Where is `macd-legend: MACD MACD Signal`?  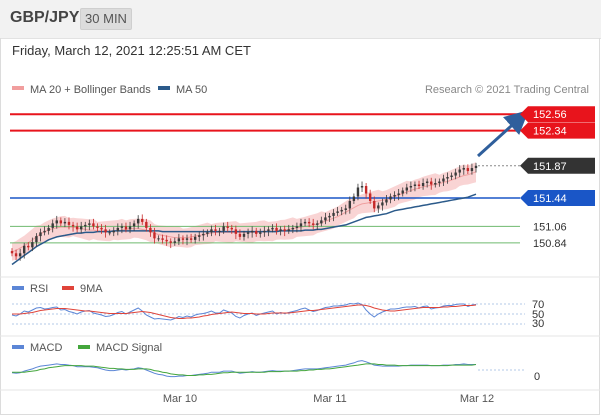 macd-legend: MACD MACD Signal is located at coordinates (87, 348).